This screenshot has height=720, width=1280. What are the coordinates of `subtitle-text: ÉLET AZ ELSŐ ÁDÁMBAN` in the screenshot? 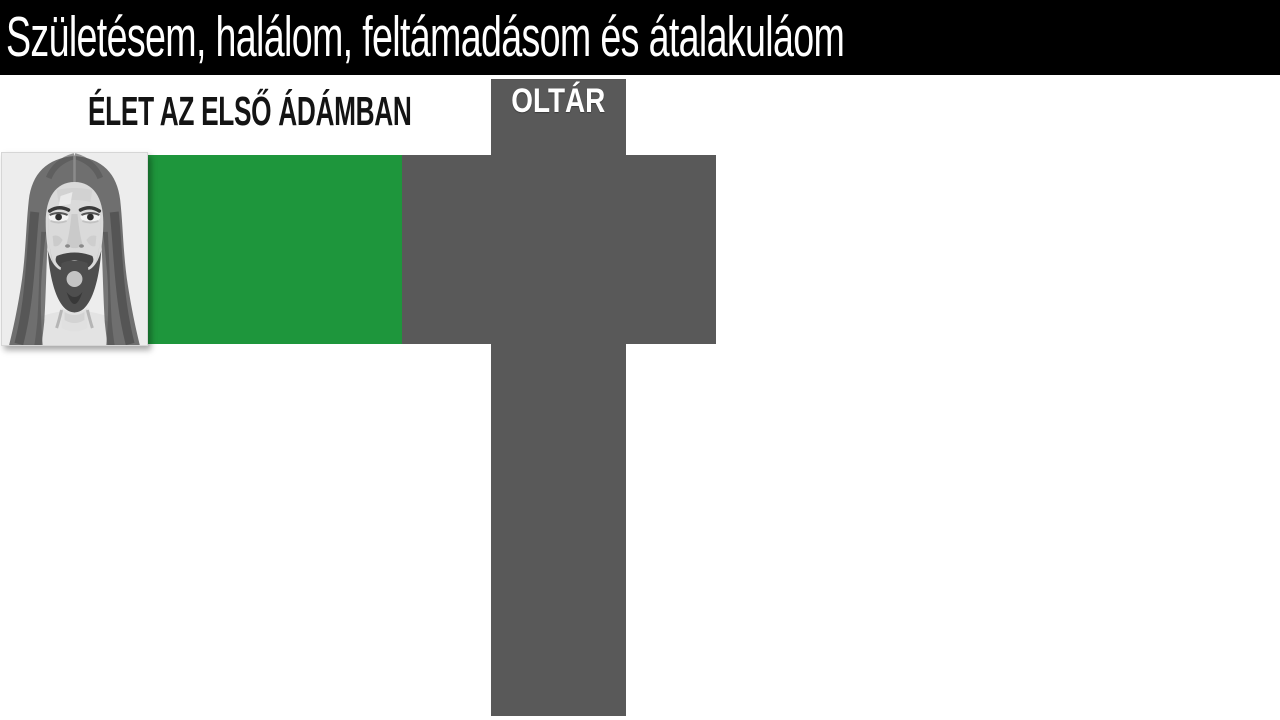 It's located at (250, 111).